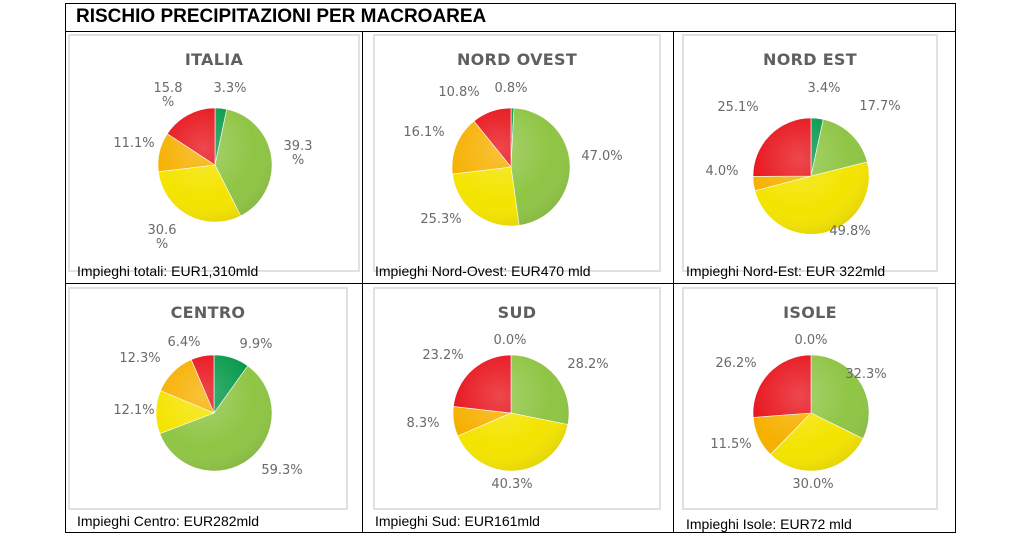  What do you see at coordinates (510, 88) in the screenshot?
I see `slice-label: 0.8%` at bounding box center [510, 88].